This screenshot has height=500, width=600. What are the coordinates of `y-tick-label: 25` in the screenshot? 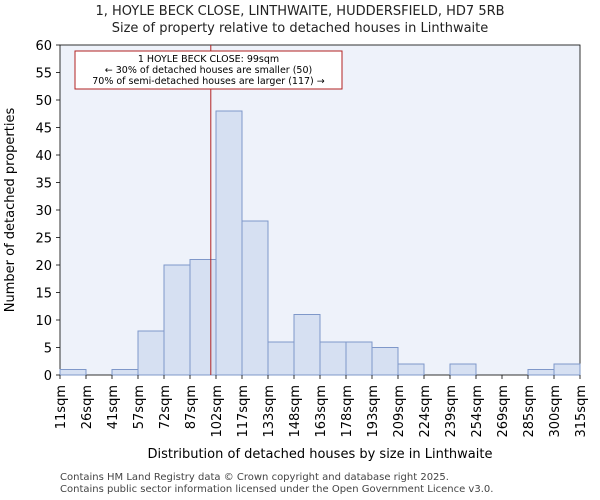 It's located at (43, 239).